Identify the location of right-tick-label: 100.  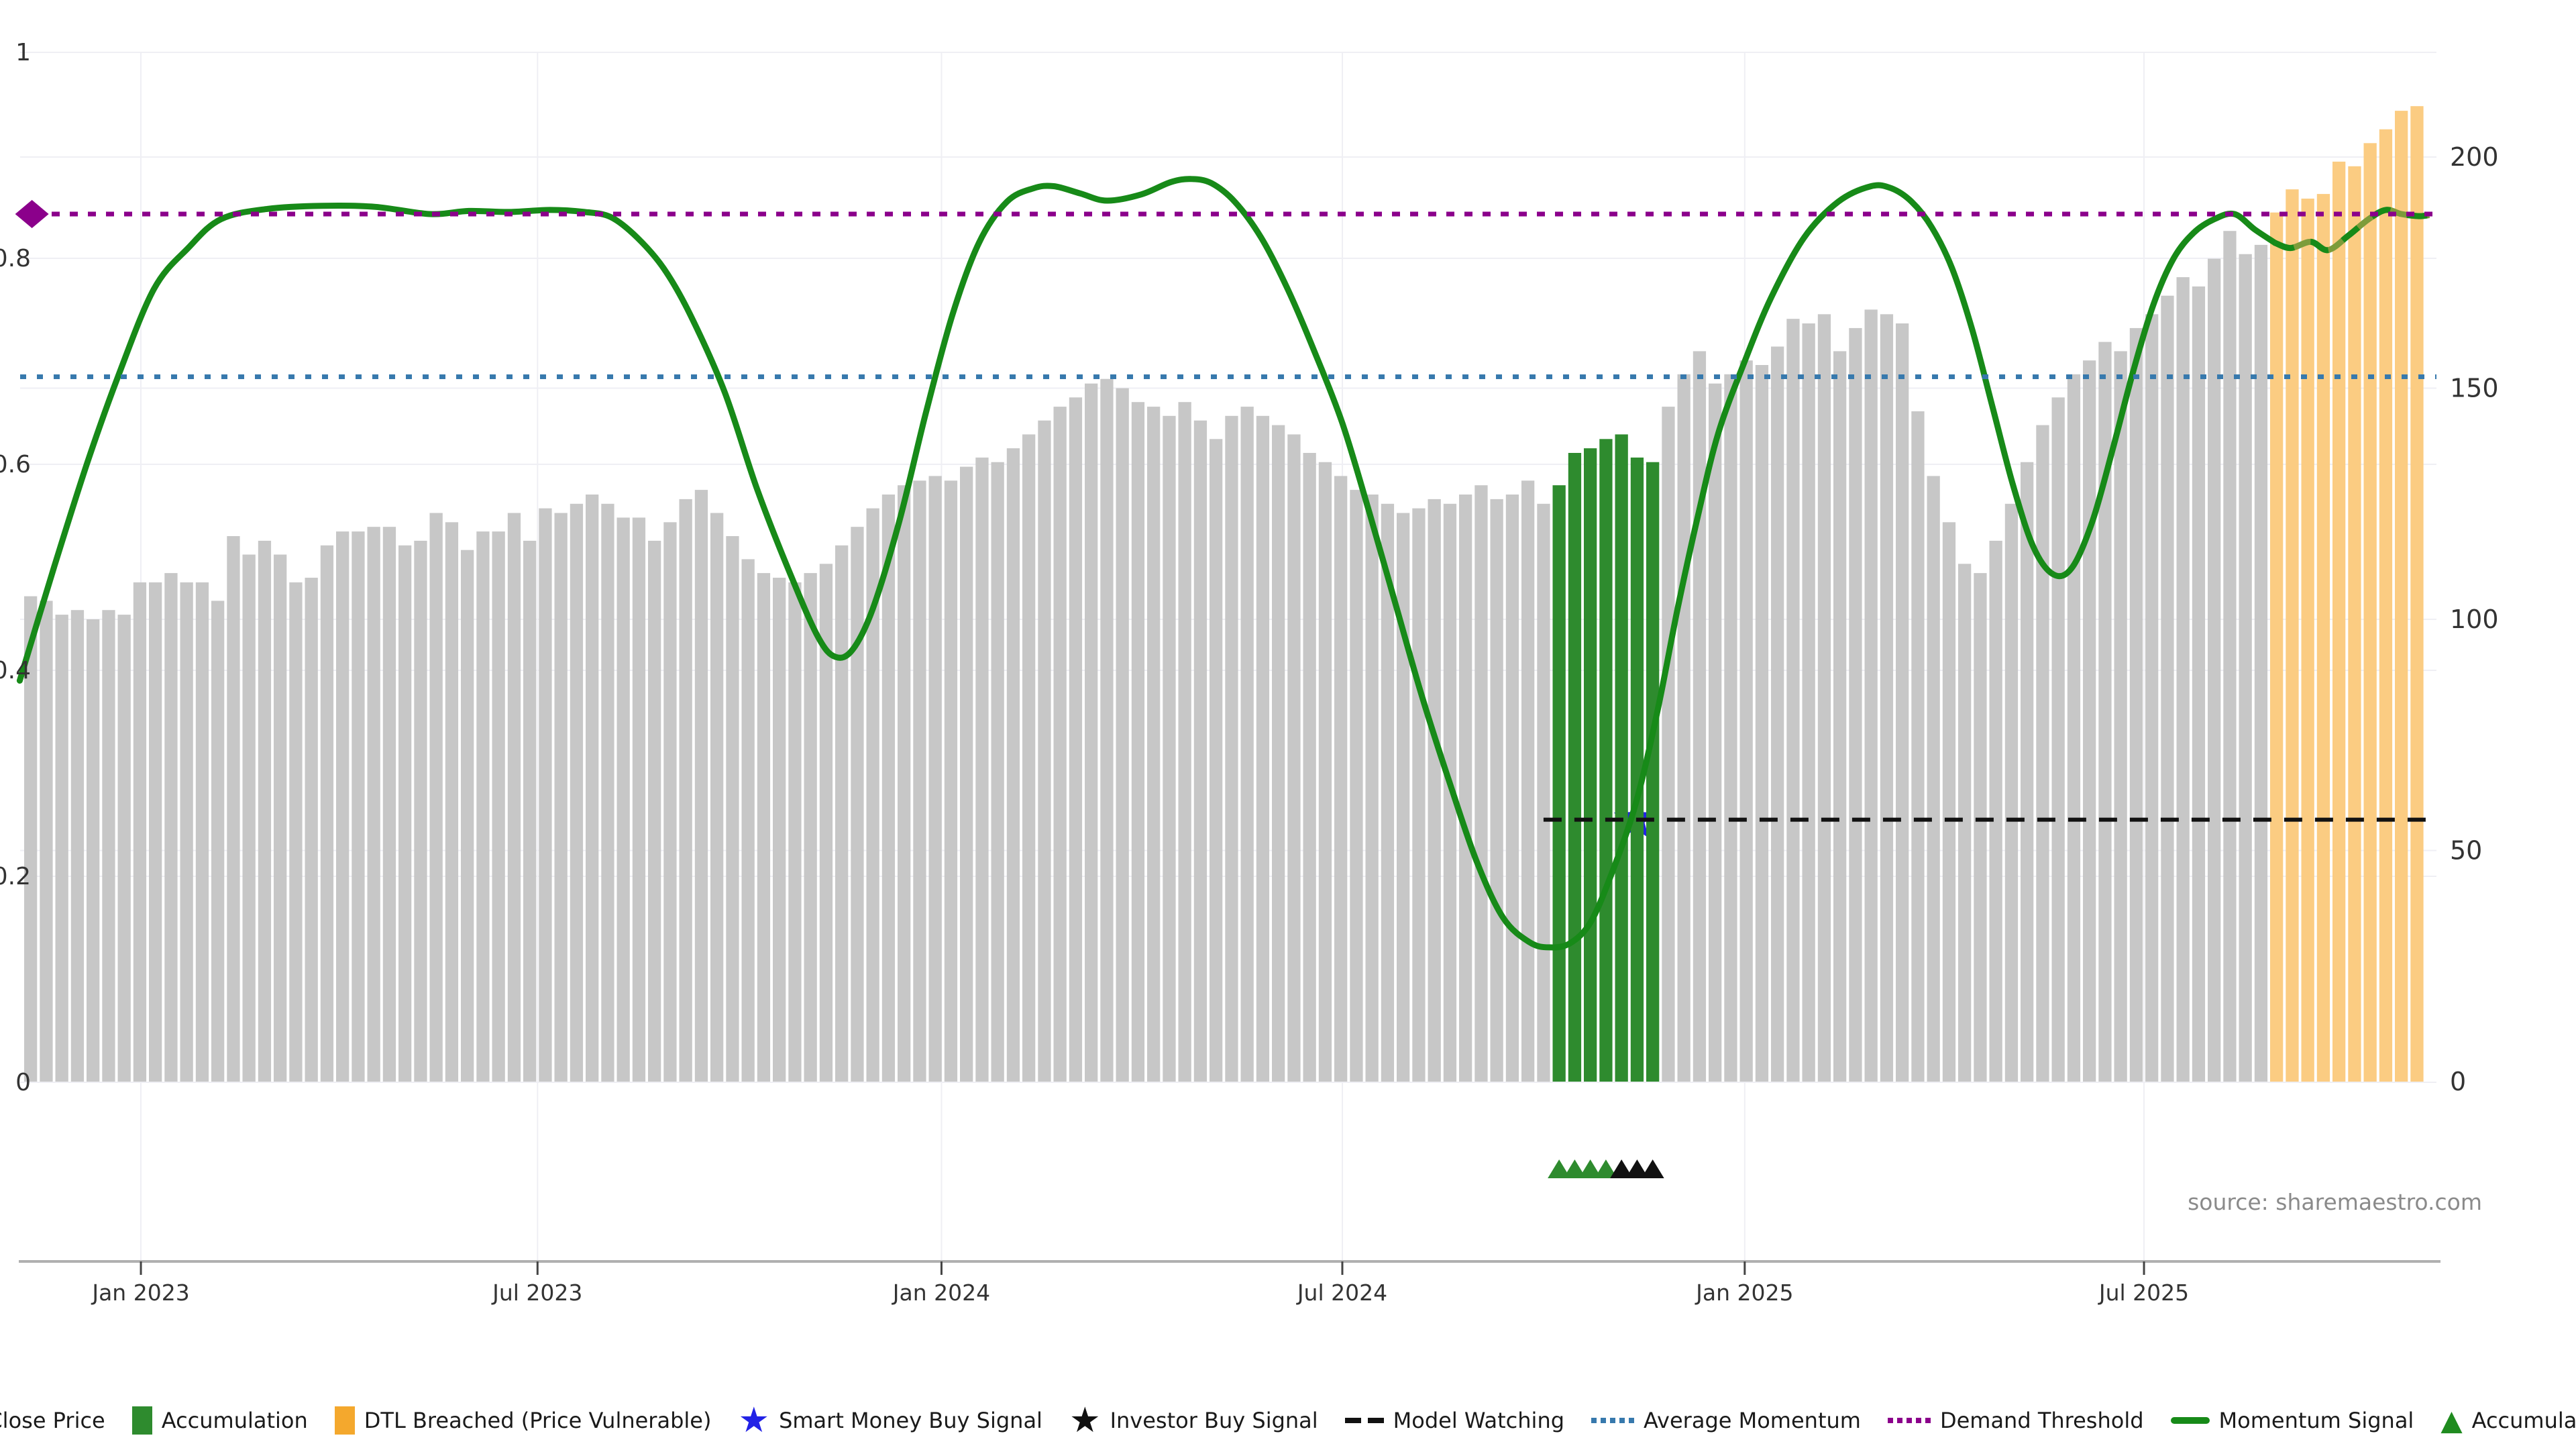
(2474, 620).